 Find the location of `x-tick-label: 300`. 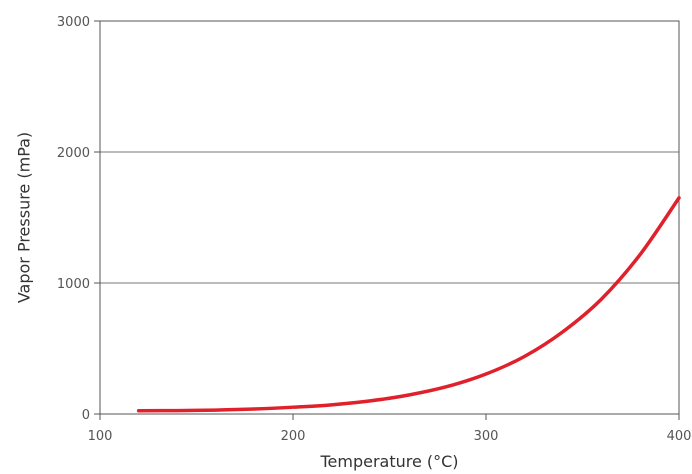

x-tick-label: 300 is located at coordinates (486, 436).